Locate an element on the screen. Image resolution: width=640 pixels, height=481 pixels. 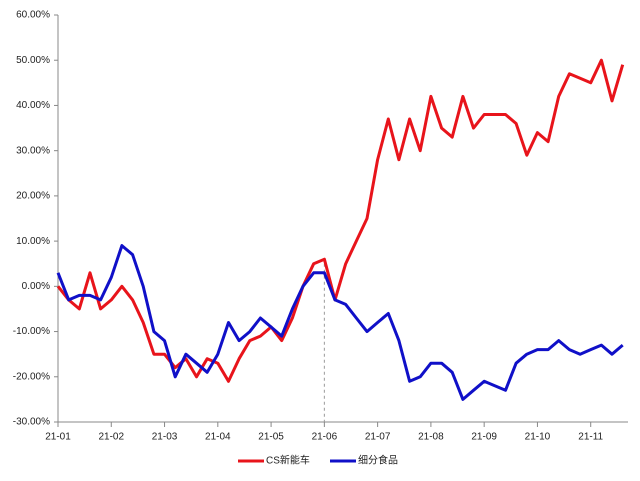
x-tick-label: 21-05 is located at coordinates (271, 437).